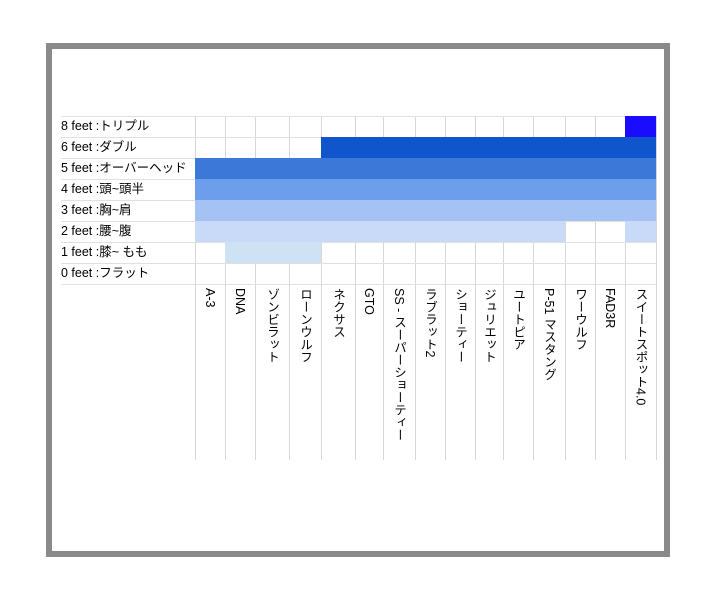  Describe the element at coordinates (99, 147) in the screenshot. I see `row-label: 6 feet :ダブル` at that location.